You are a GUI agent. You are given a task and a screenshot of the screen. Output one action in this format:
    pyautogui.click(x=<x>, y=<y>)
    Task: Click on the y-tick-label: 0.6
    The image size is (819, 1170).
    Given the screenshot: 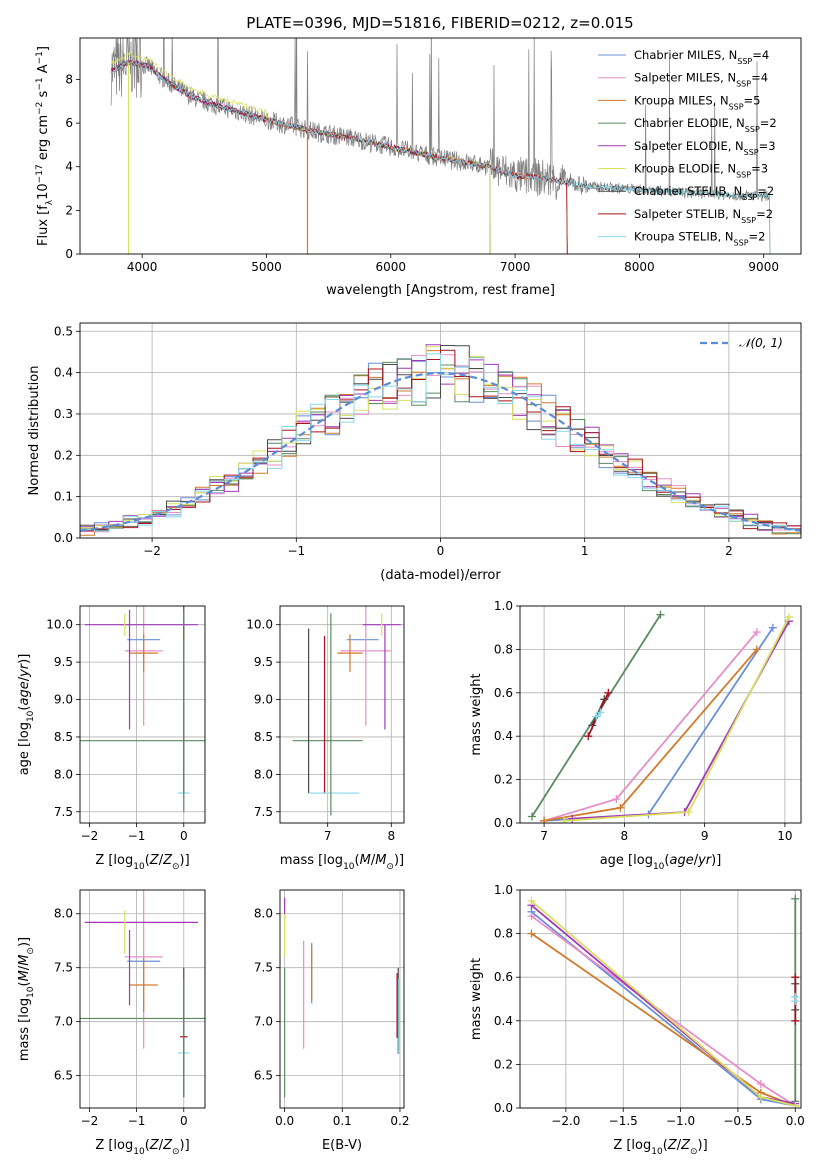 What is the action you would take?
    pyautogui.click(x=503, y=693)
    